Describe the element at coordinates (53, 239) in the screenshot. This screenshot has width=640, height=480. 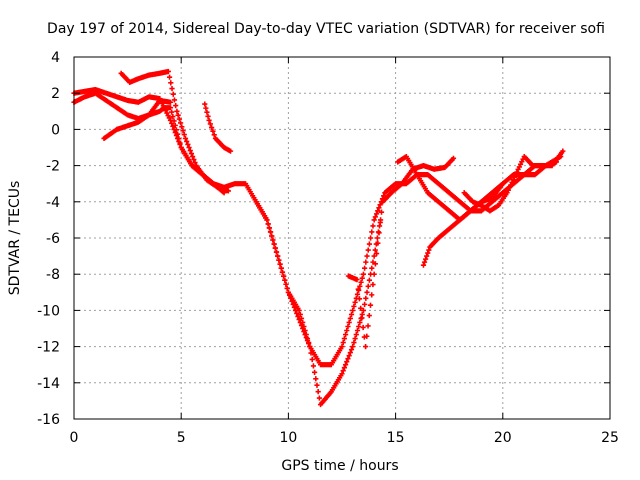
I see `y-tick-label: -6` at that location.